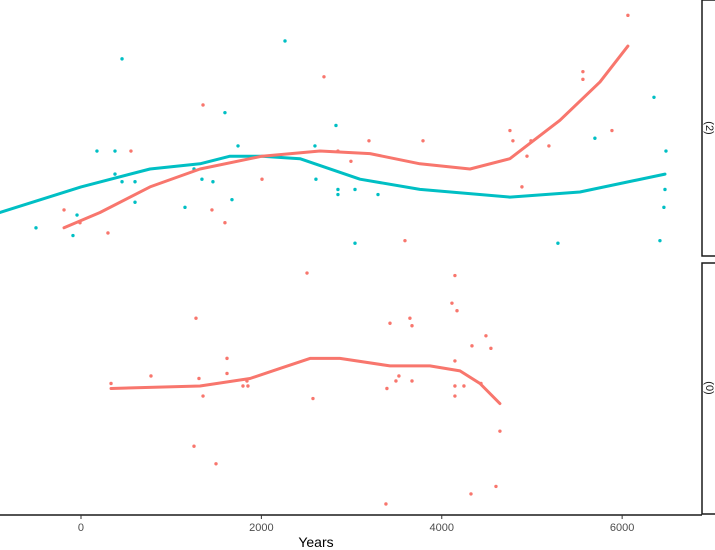 Image resolution: width=715 pixels, height=550 pixels. I want to click on strip-box-bottom, so click(708, 388).